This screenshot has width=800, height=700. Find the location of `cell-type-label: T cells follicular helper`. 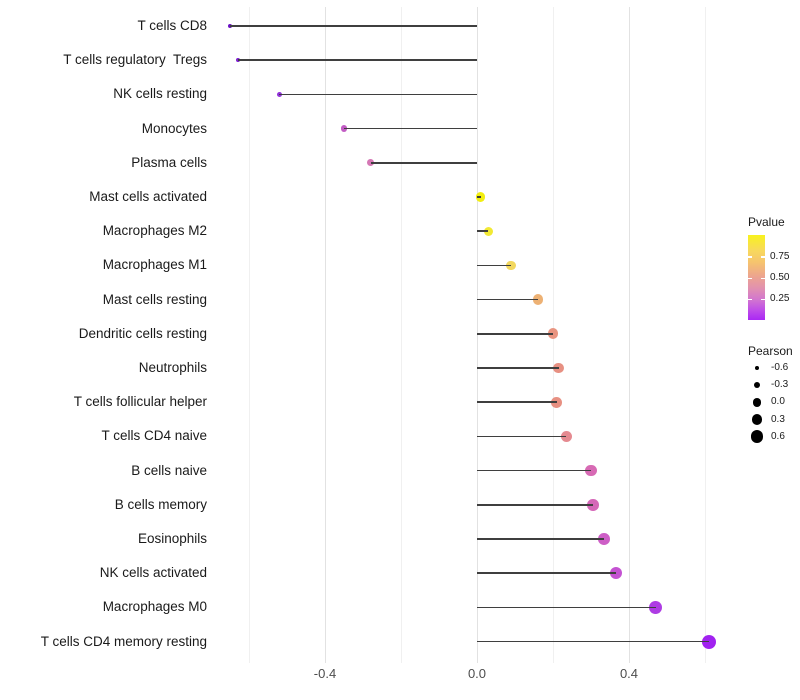

cell-type-label: T cells follicular helper is located at coordinates (140, 402).